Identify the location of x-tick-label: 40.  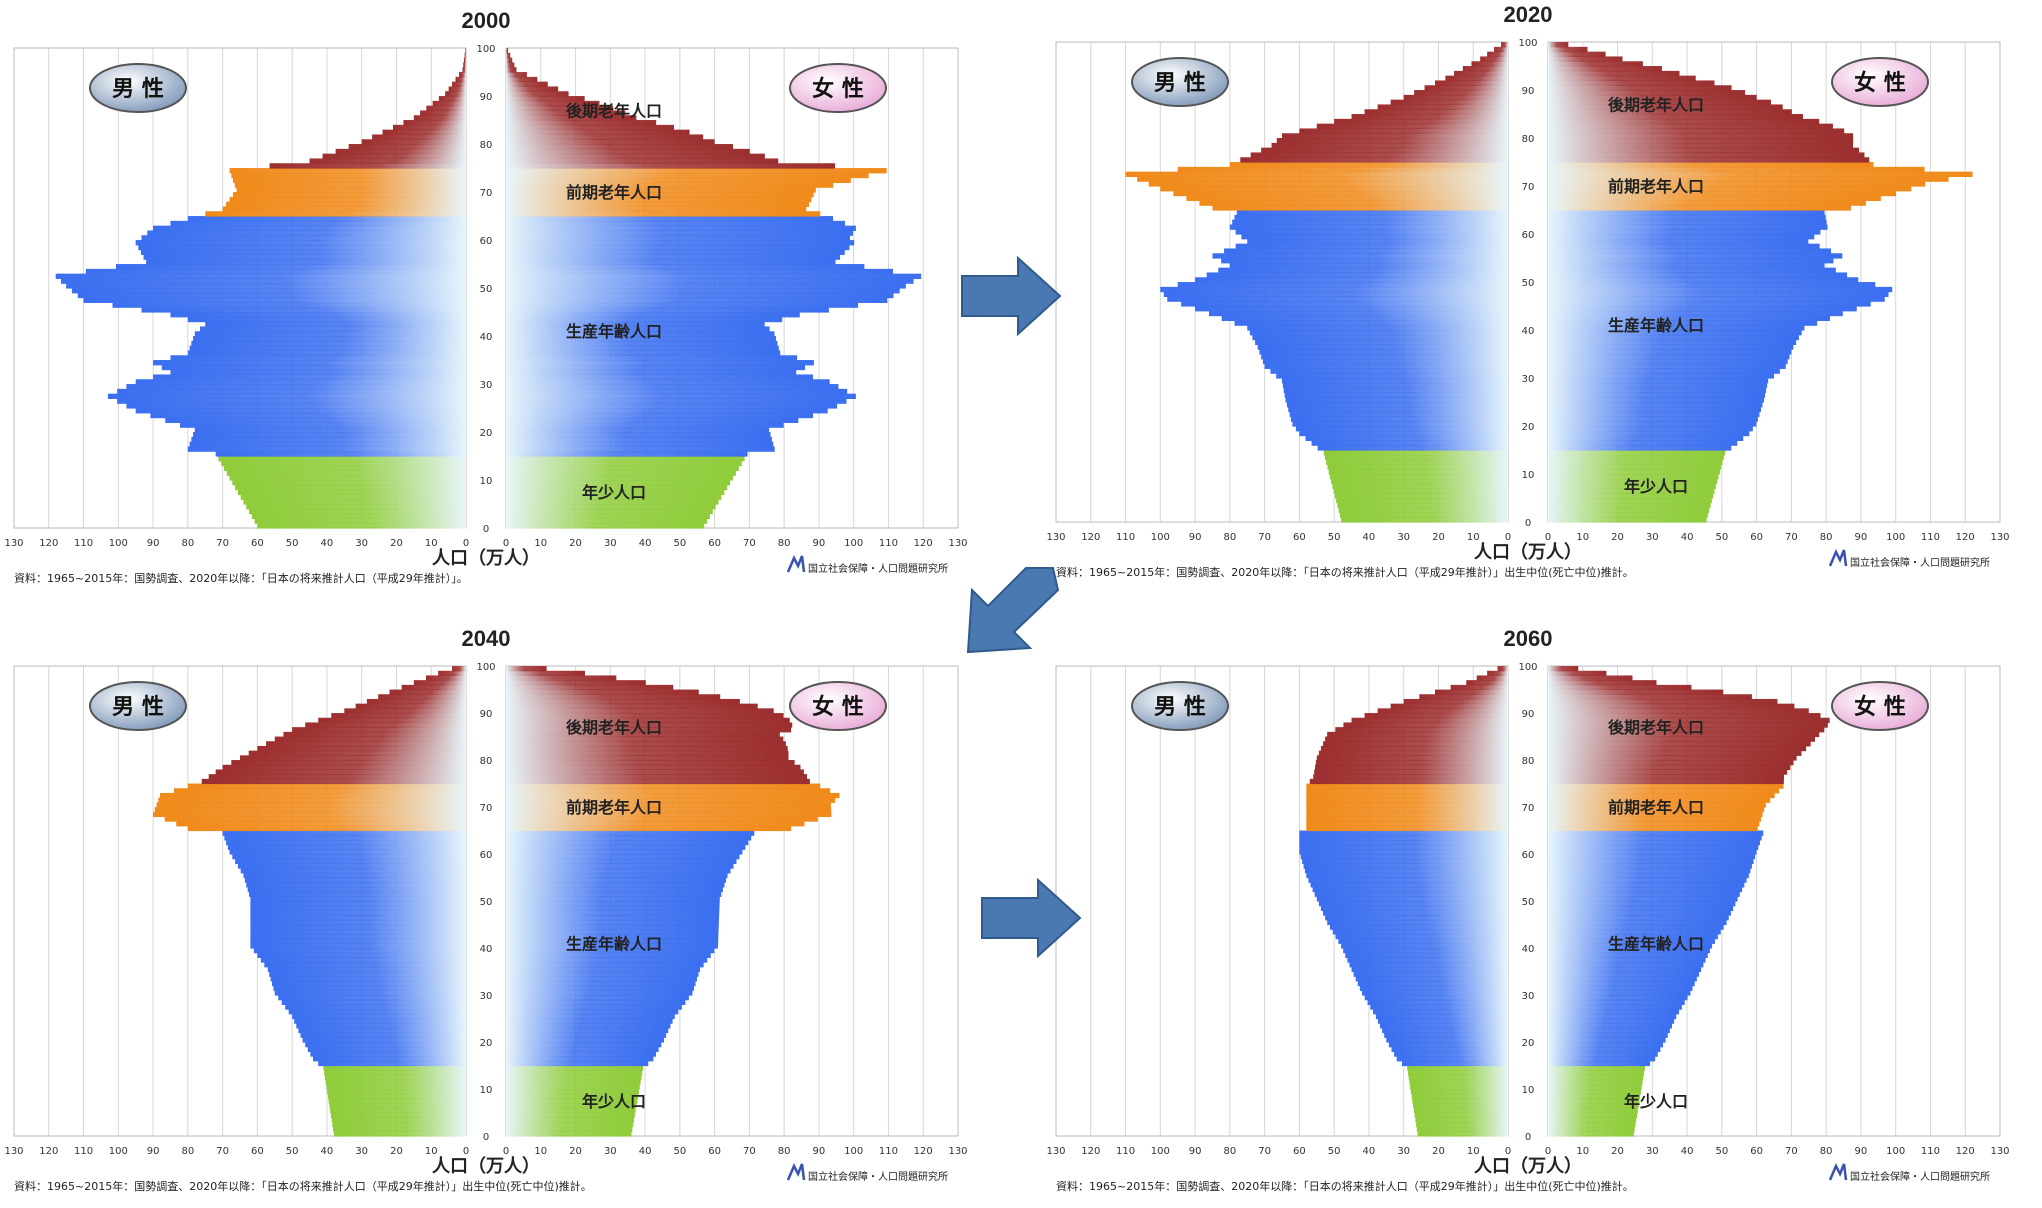
(1369, 1151).